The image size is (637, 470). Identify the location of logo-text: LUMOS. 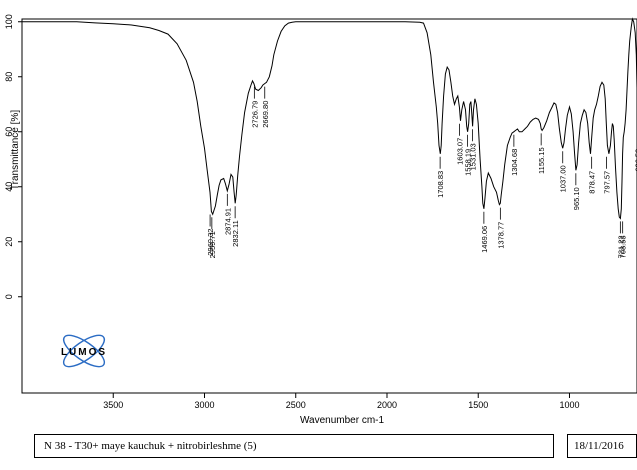
(84, 352).